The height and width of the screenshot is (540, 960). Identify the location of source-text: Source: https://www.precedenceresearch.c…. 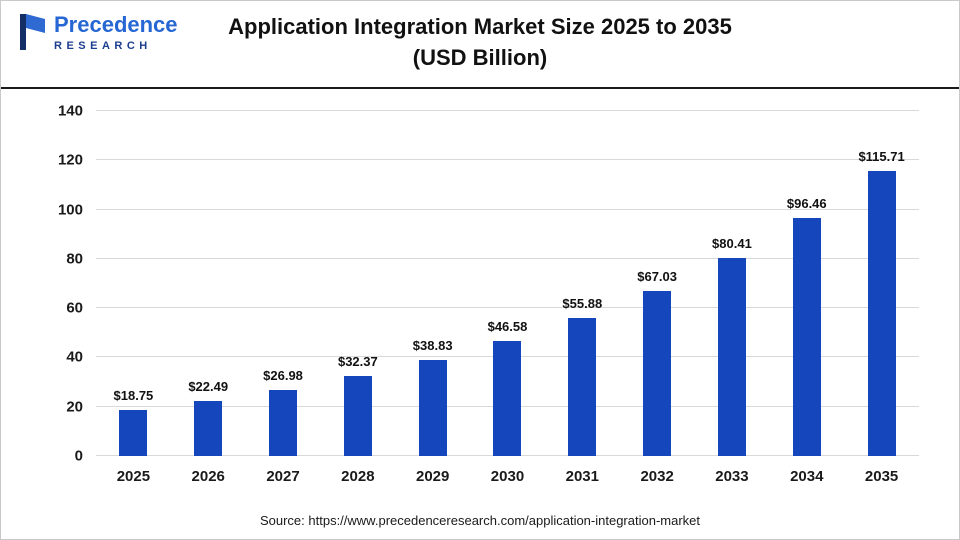
(480, 520).